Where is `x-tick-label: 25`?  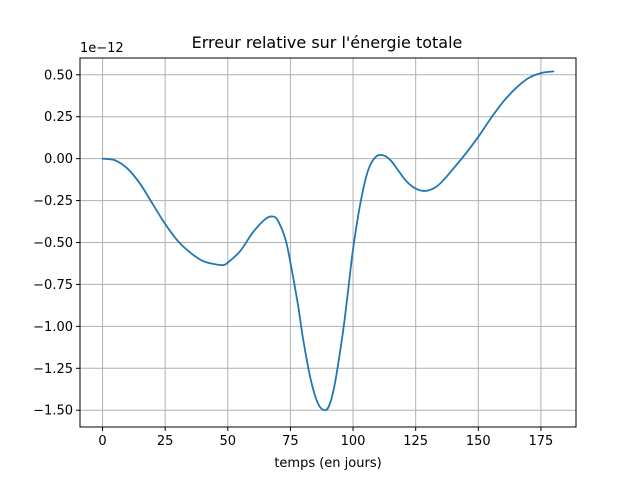 x-tick-label: 25 is located at coordinates (165, 441).